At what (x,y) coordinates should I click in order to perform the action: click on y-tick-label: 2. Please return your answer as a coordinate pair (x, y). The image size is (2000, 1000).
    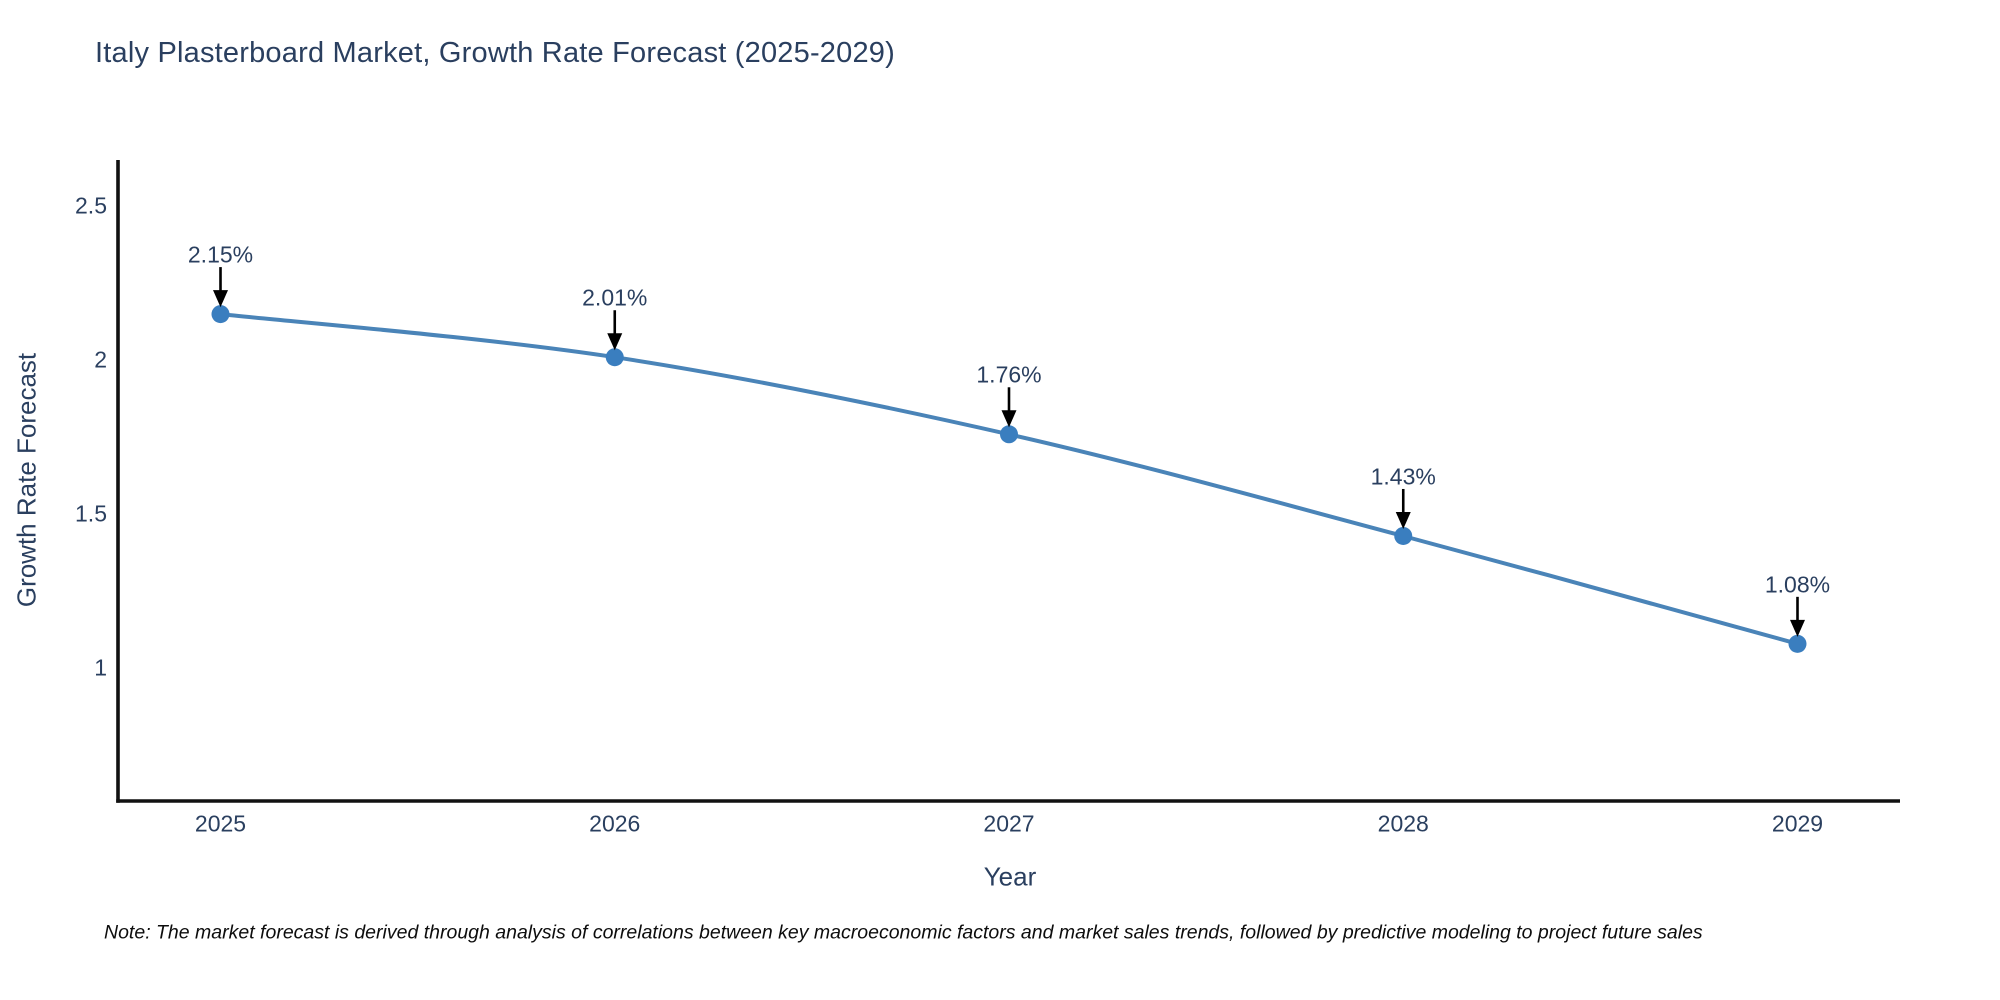
    Looking at the image, I should click on (100, 359).